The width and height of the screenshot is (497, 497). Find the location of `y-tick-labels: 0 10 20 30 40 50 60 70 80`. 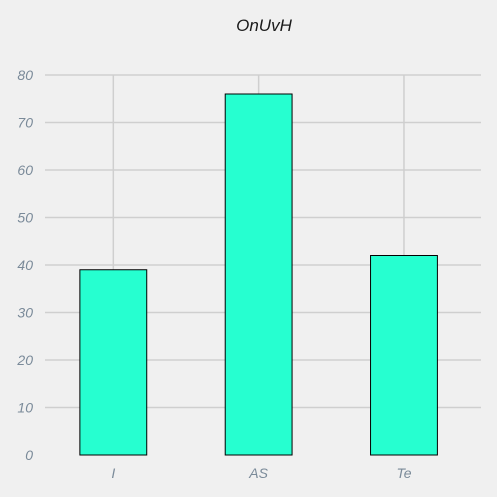

y-tick-labels: 0 10 20 30 40 50 60 70 80 is located at coordinates (24, 265).